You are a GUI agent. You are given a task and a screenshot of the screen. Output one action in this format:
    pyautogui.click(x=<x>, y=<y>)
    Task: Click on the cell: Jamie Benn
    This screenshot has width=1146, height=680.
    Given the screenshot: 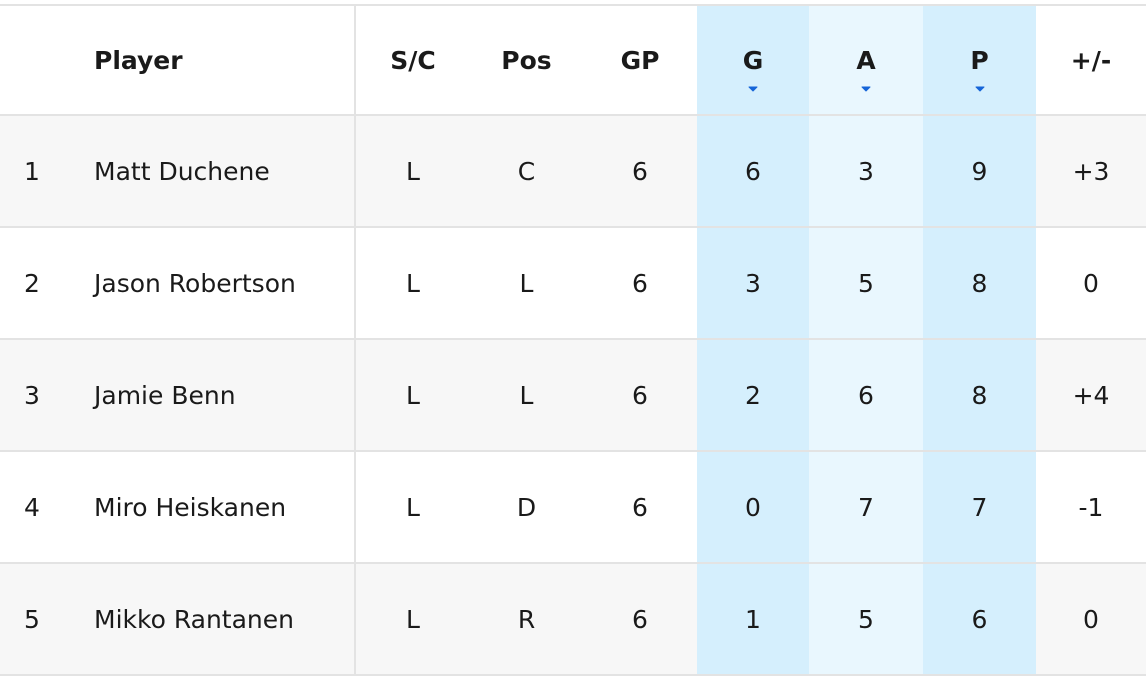 What is the action you would take?
    pyautogui.click(x=218, y=395)
    